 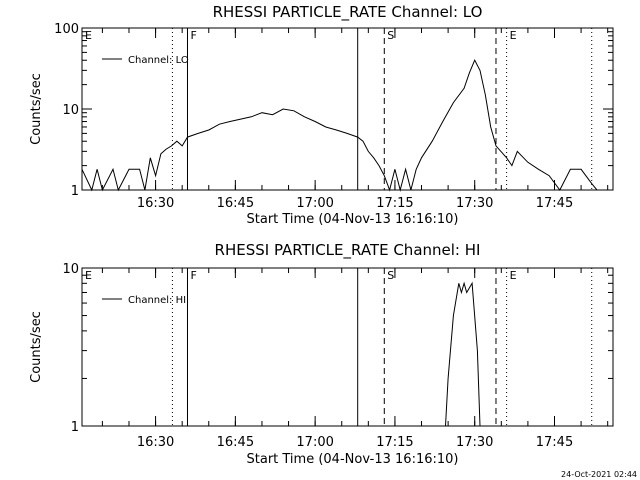 What do you see at coordinates (158, 60) in the screenshot?
I see `legend-label: Channel: LO` at bounding box center [158, 60].